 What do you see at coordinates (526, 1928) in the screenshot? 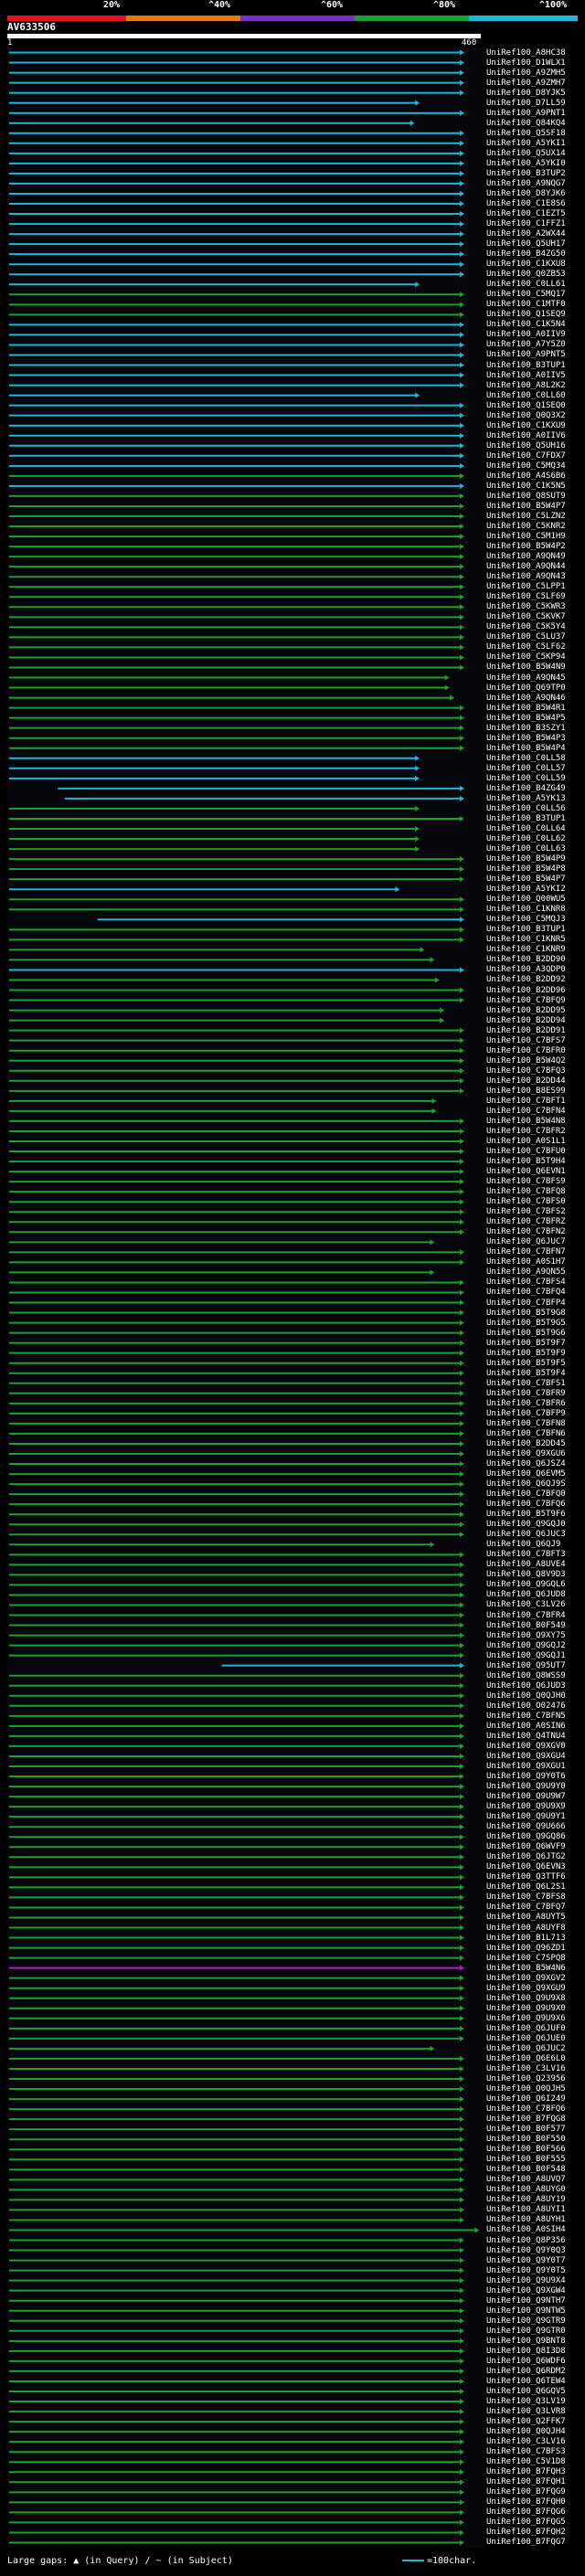
I see `alignment-label: UniRef100_A8UYF8` at bounding box center [526, 1928].